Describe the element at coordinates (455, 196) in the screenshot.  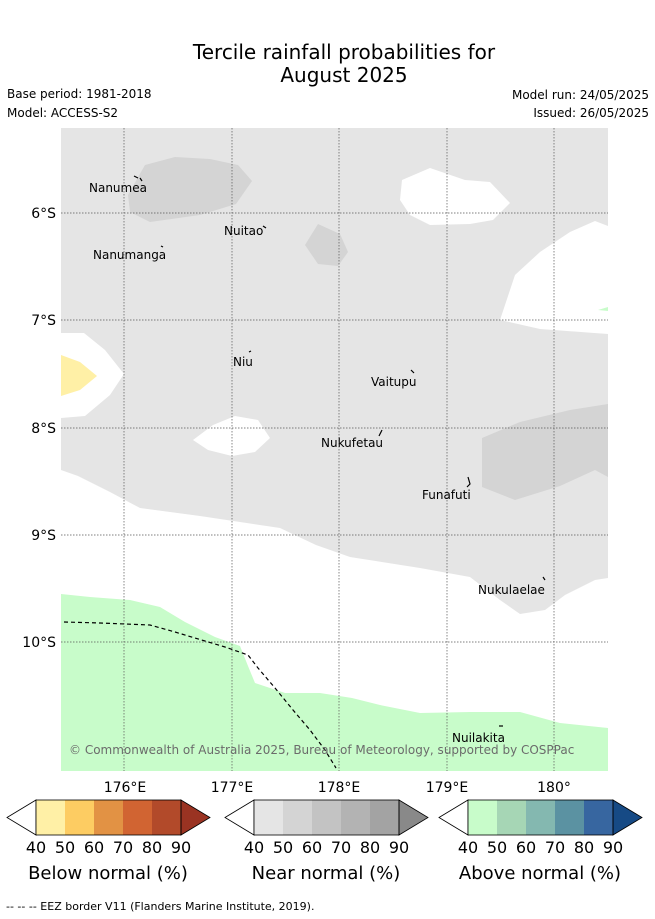
I see `white-hole-north` at that location.